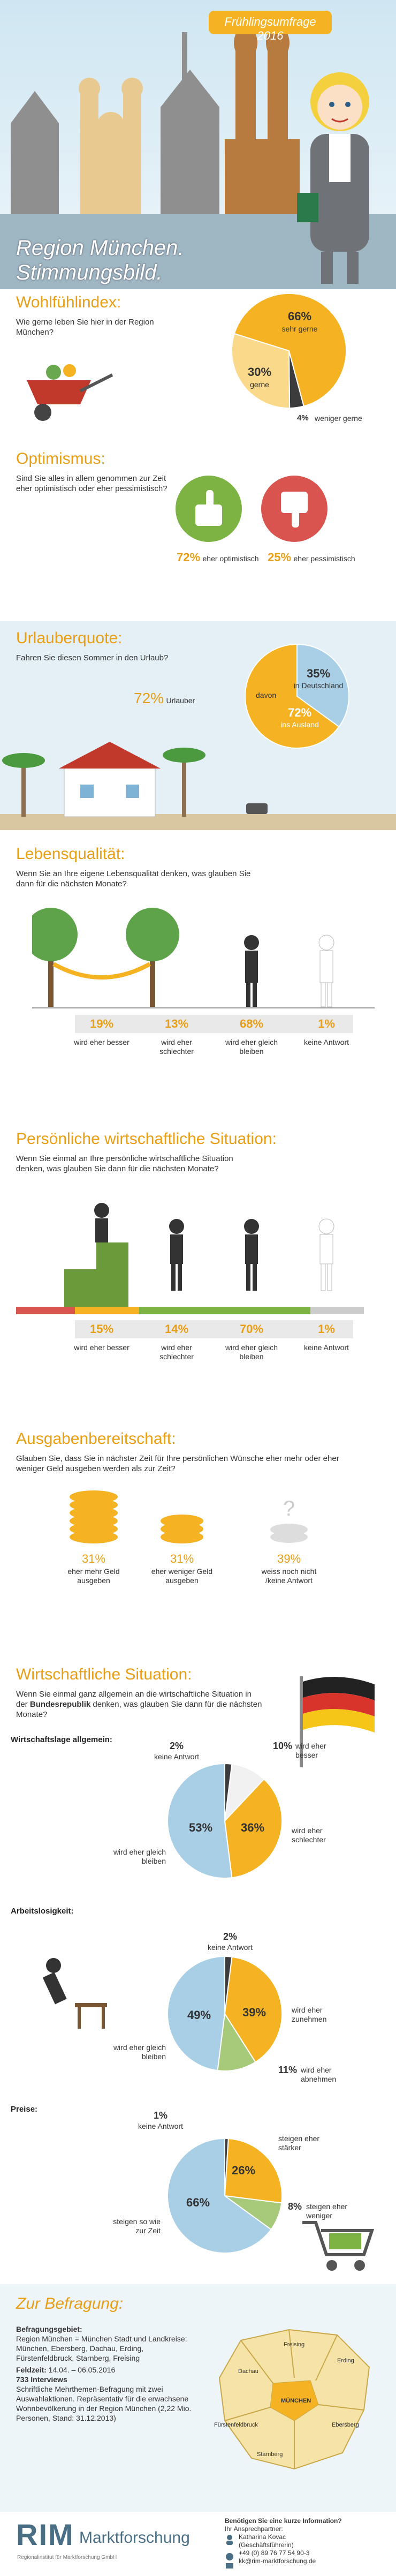 The height and width of the screenshot is (2576, 396). I want to click on tagline: Regionalinstitut für Marktforschung GmbH, so click(67, 2557).